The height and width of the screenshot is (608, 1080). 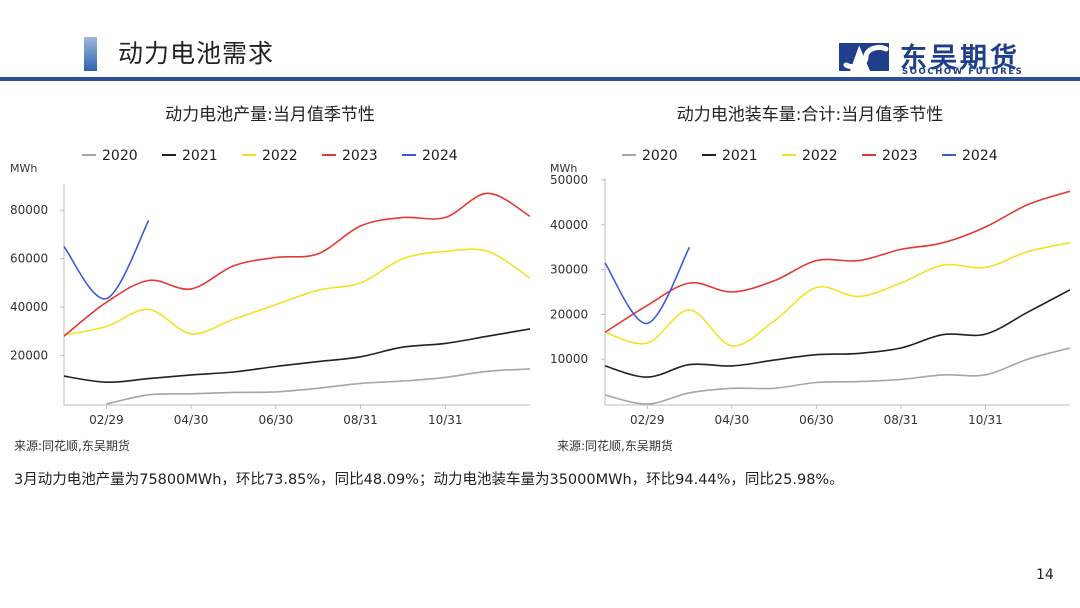 What do you see at coordinates (196, 53) in the screenshot?
I see `page-title: 动力电池需求` at bounding box center [196, 53].